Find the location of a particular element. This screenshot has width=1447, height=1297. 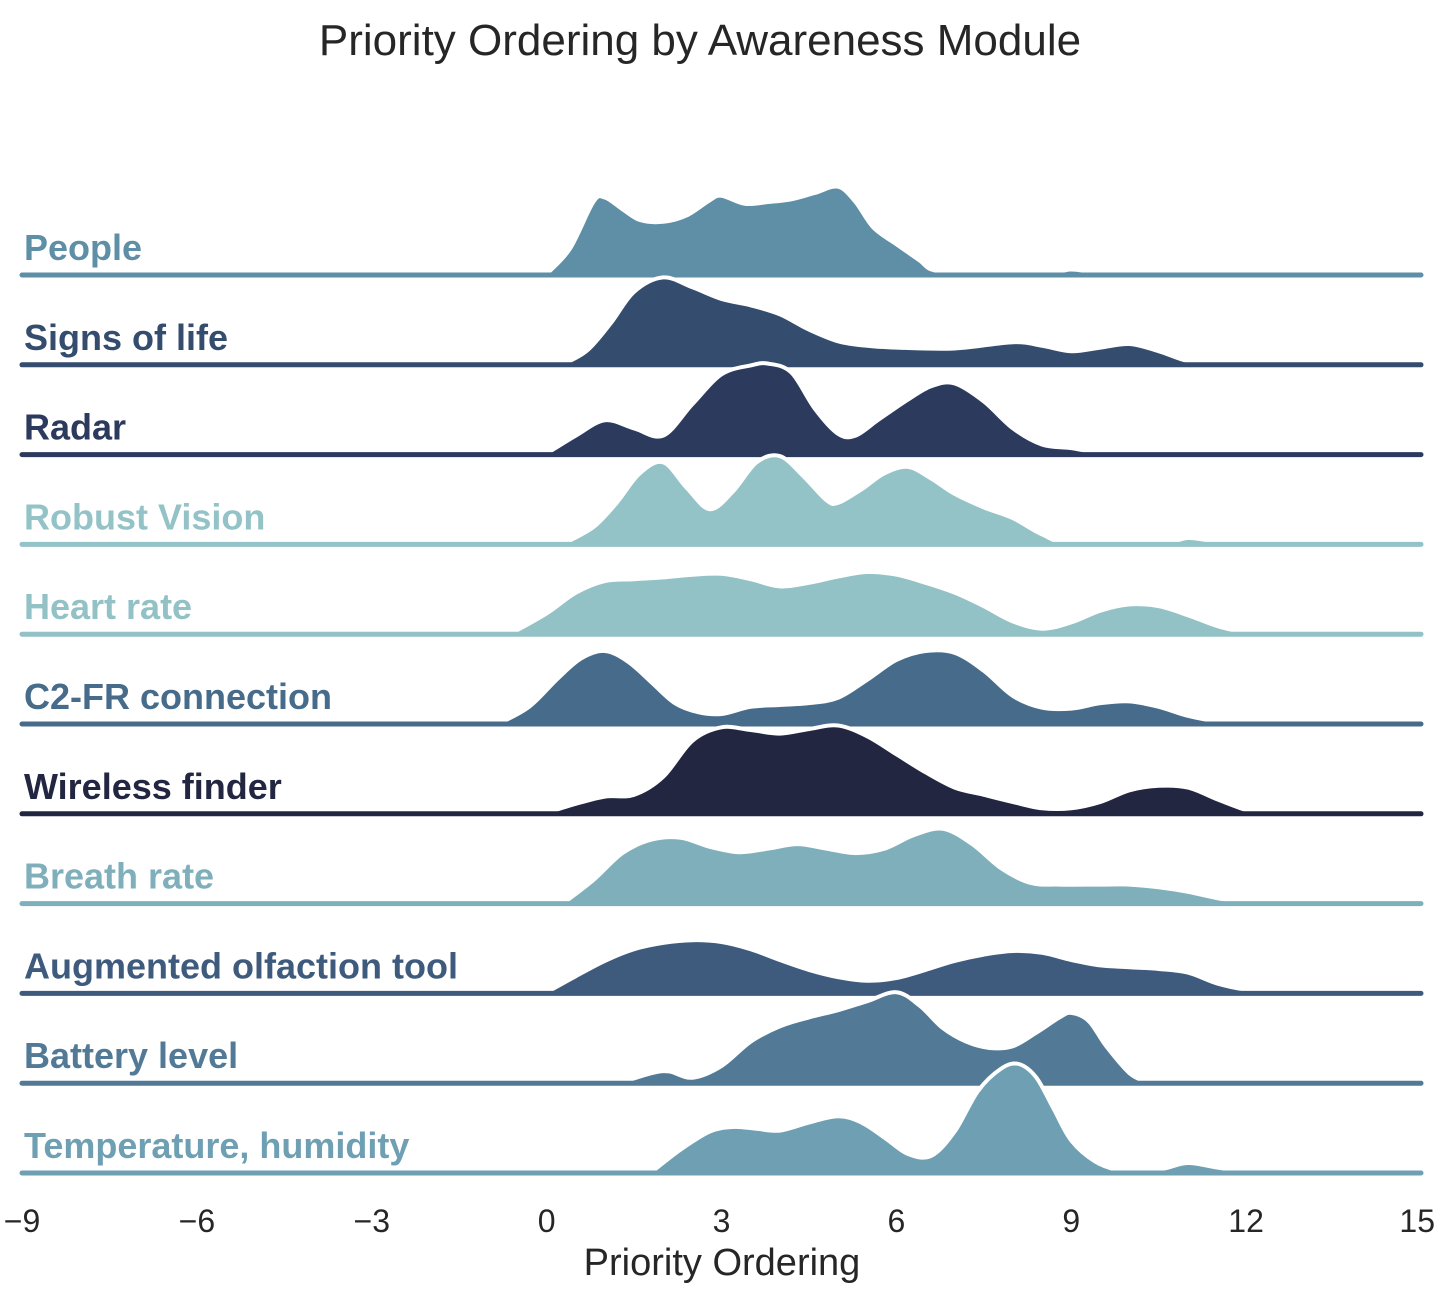

ridge-temperature-humidity: Temperature, humidity is located at coordinates (721, 1118).